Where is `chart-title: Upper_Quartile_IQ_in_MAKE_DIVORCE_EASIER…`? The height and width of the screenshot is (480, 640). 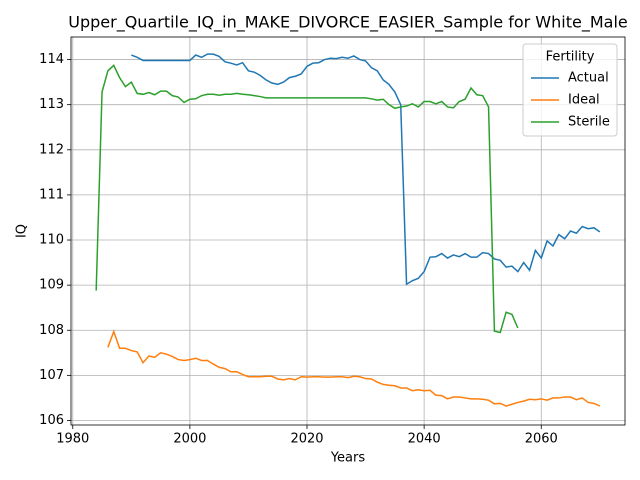
chart-title: Upper_Quartile_IQ_in_MAKE_DIVORCE_EASIER… is located at coordinates (347, 23).